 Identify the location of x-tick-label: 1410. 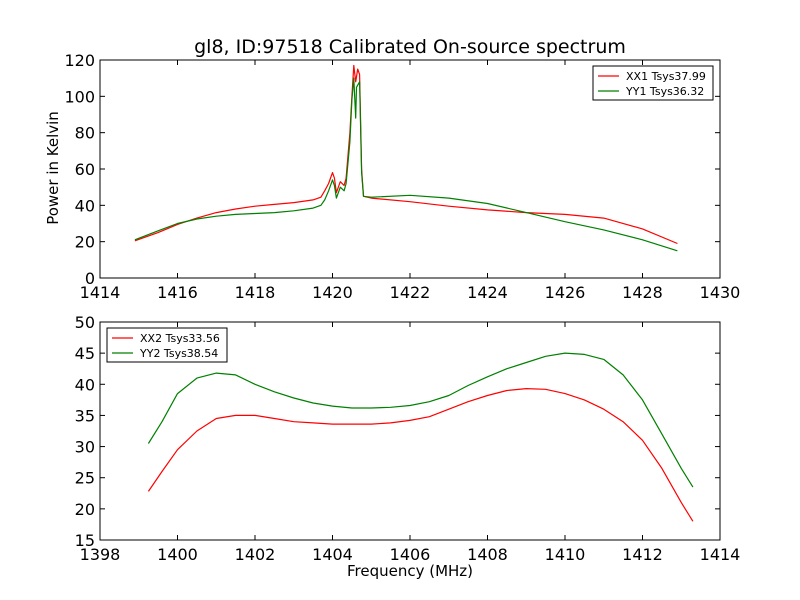
(565, 554).